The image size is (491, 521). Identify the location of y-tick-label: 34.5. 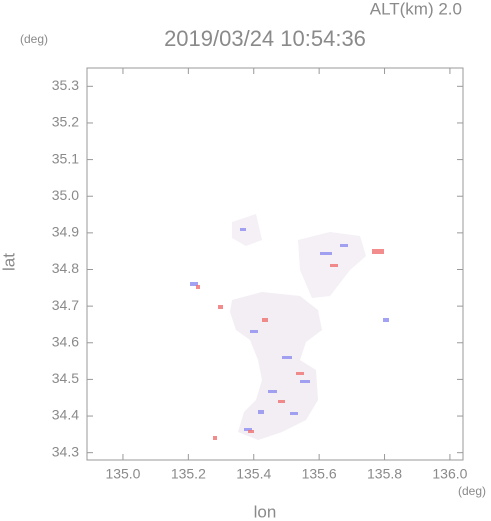
(65, 378).